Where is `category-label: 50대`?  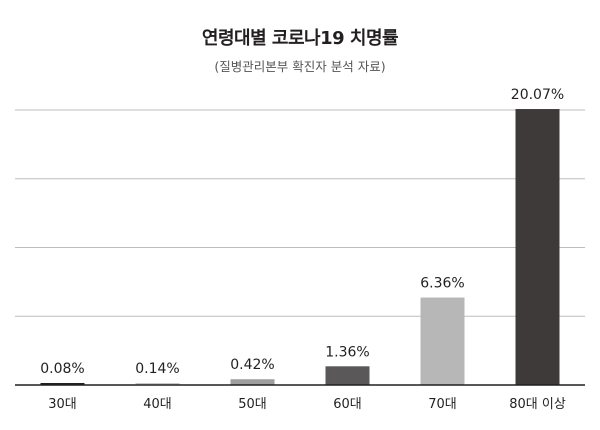
category-label: 50대 is located at coordinates (252, 404).